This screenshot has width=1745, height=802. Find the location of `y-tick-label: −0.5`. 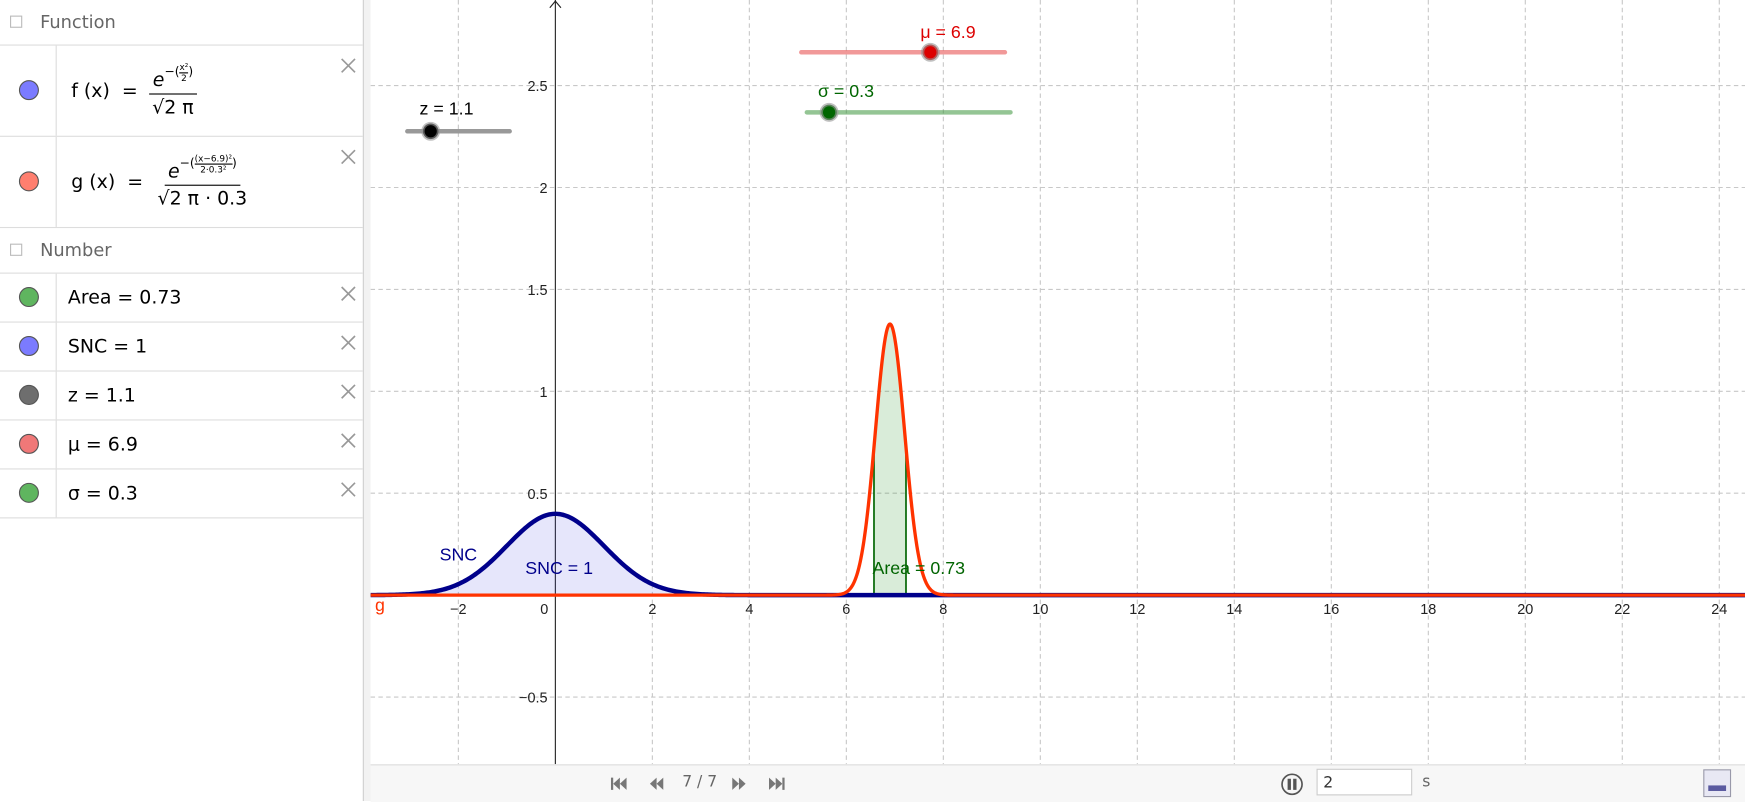

y-tick-label: −0.5 is located at coordinates (533, 699).